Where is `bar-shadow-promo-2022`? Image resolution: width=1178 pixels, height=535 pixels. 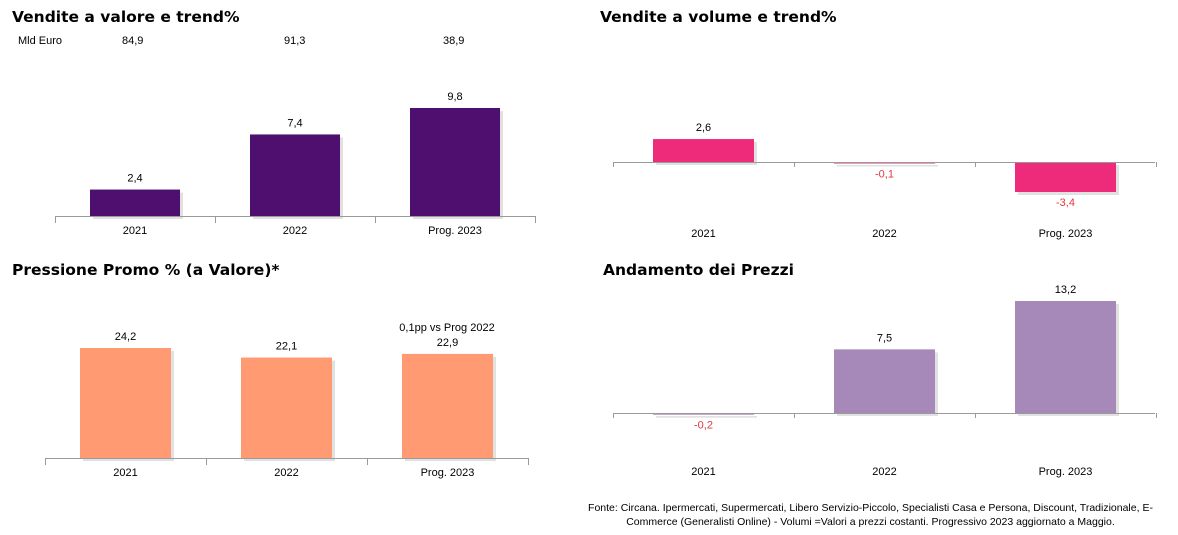 bar-shadow-promo-2022 is located at coordinates (289, 410).